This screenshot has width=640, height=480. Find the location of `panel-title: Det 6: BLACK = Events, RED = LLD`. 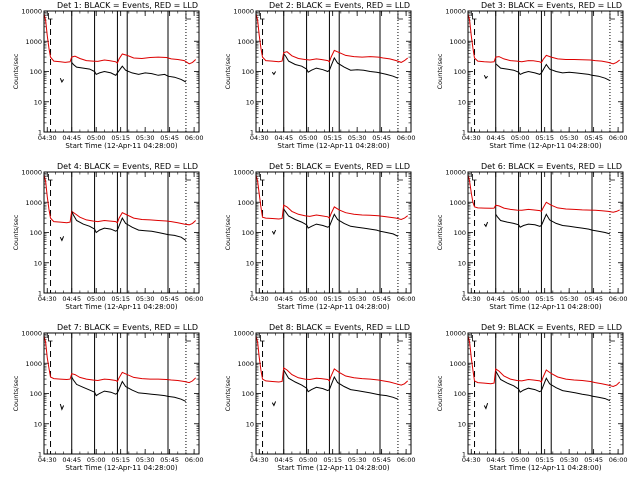

panel-title: Det 6: BLACK = Events, RED = LLD is located at coordinates (551, 166).